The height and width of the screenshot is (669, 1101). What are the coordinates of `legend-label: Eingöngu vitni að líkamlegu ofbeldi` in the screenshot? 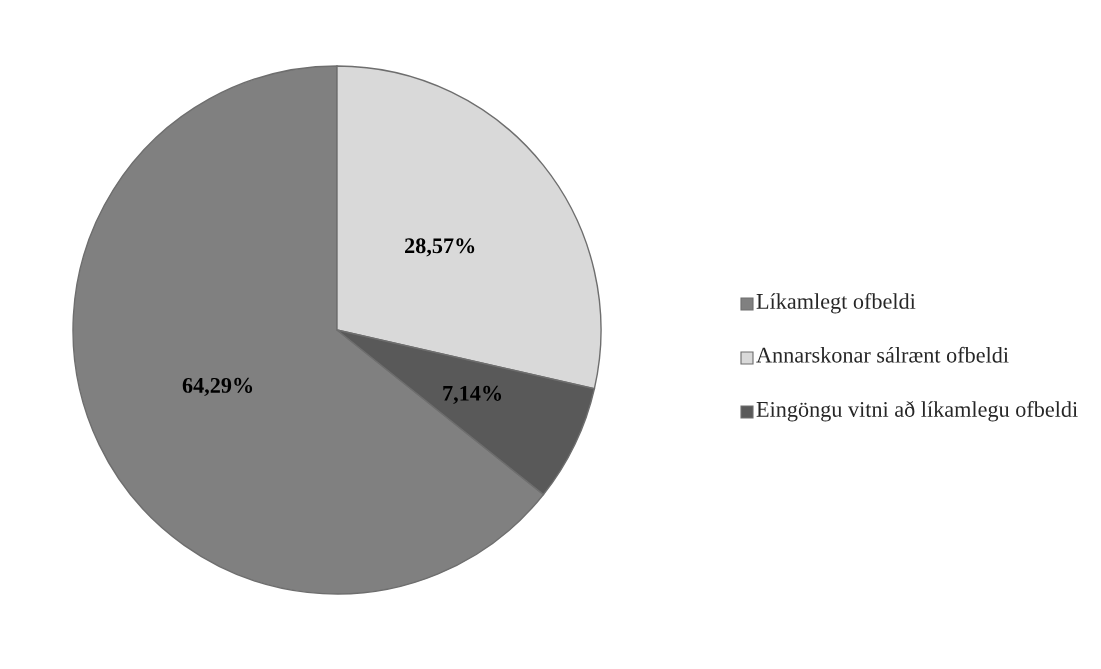 It's located at (917, 411).